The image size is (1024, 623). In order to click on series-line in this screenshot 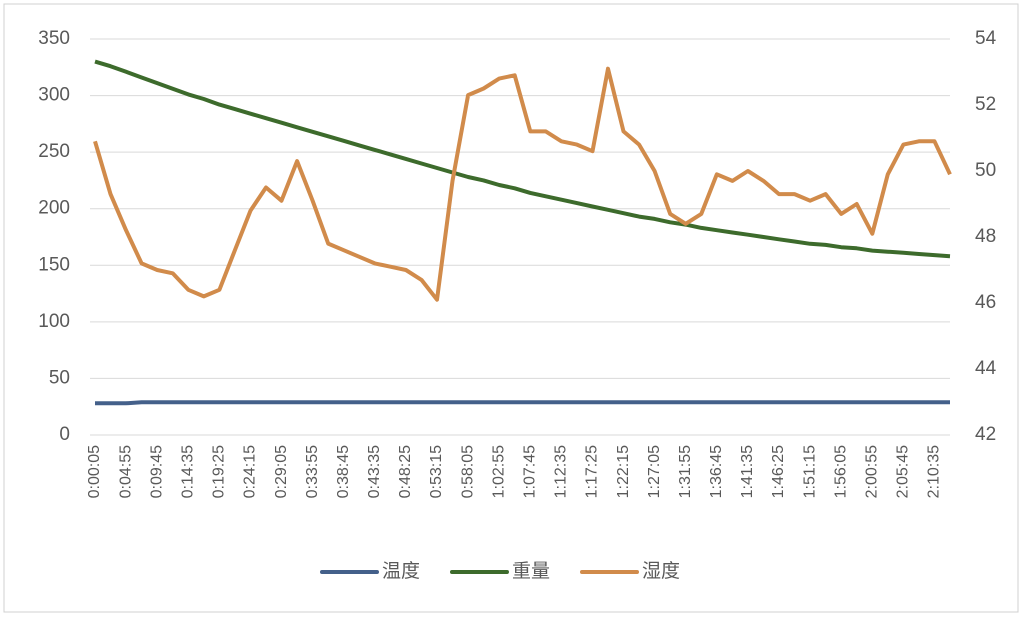, I will do `click(522, 403)`.